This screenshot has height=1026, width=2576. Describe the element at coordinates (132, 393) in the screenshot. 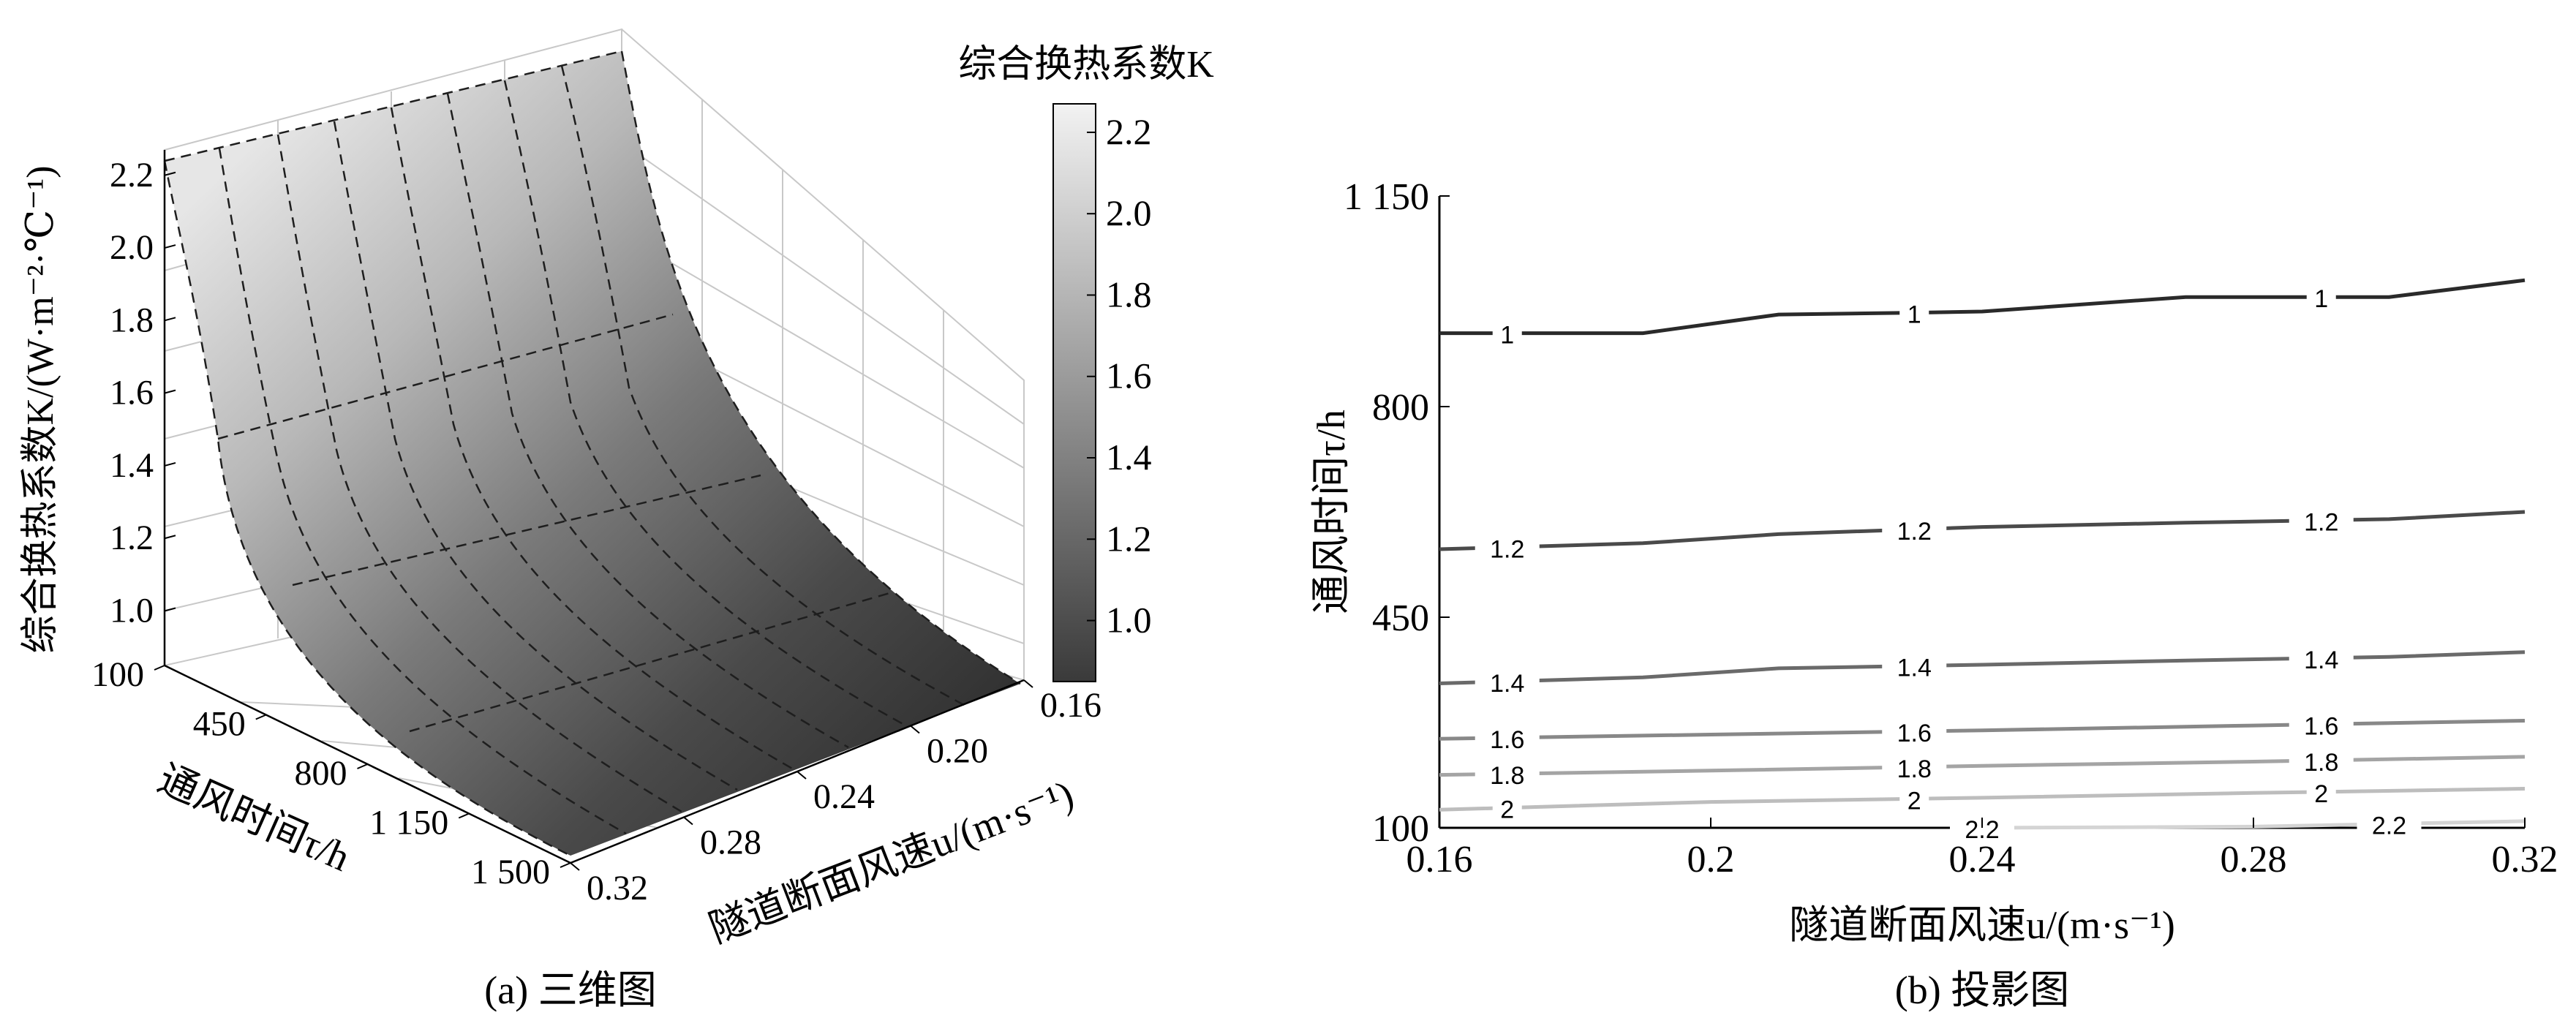

I see `z-tick-label: 1.6` at that location.